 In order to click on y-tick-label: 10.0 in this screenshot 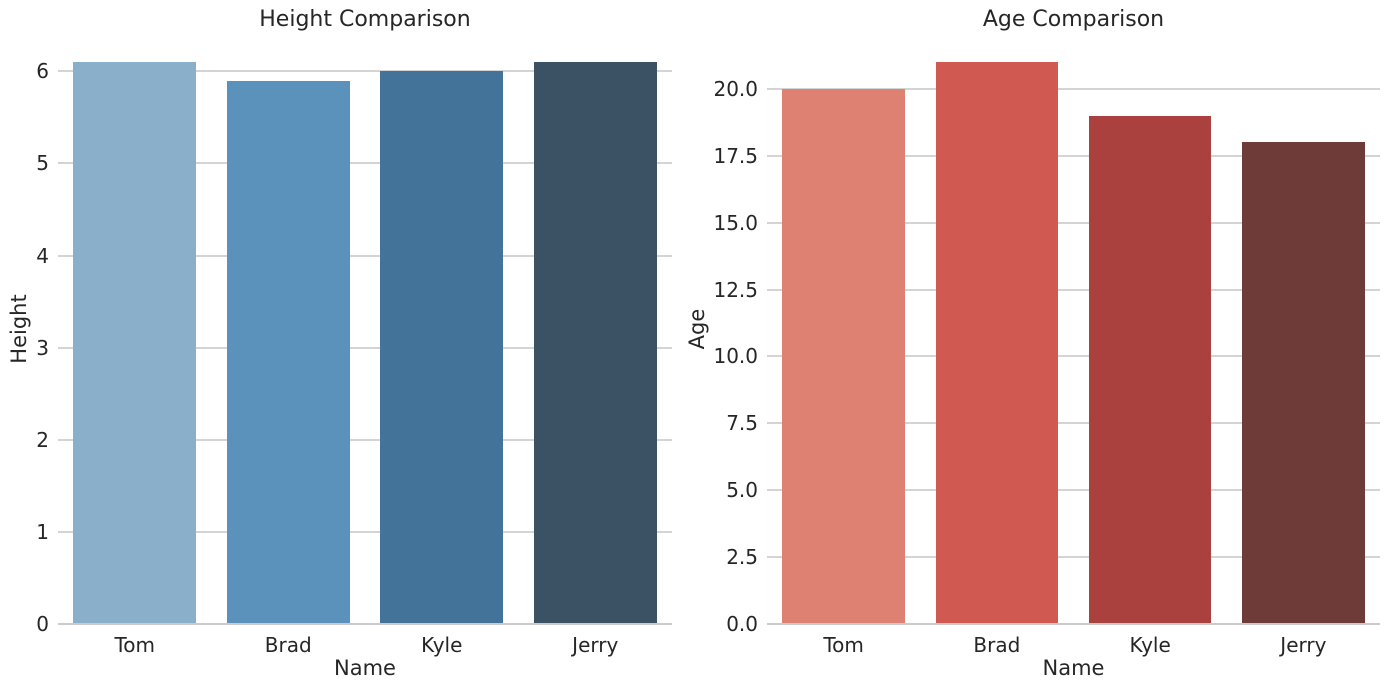, I will do `click(735, 356)`.